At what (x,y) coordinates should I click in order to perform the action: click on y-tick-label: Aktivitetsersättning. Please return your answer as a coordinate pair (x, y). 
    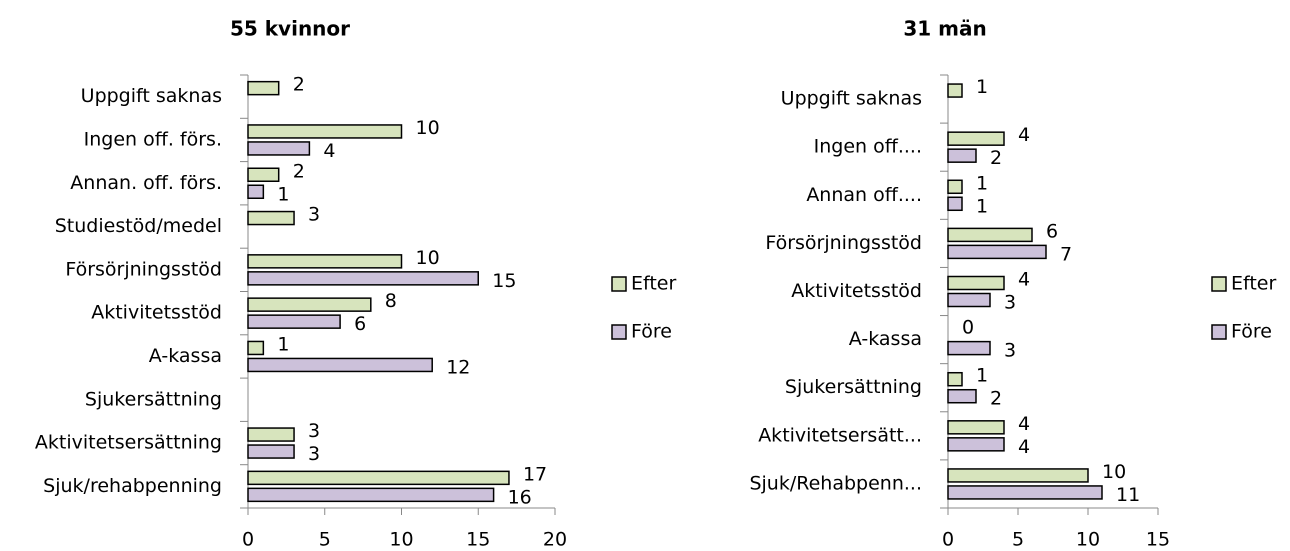
    Looking at the image, I should click on (128, 443).